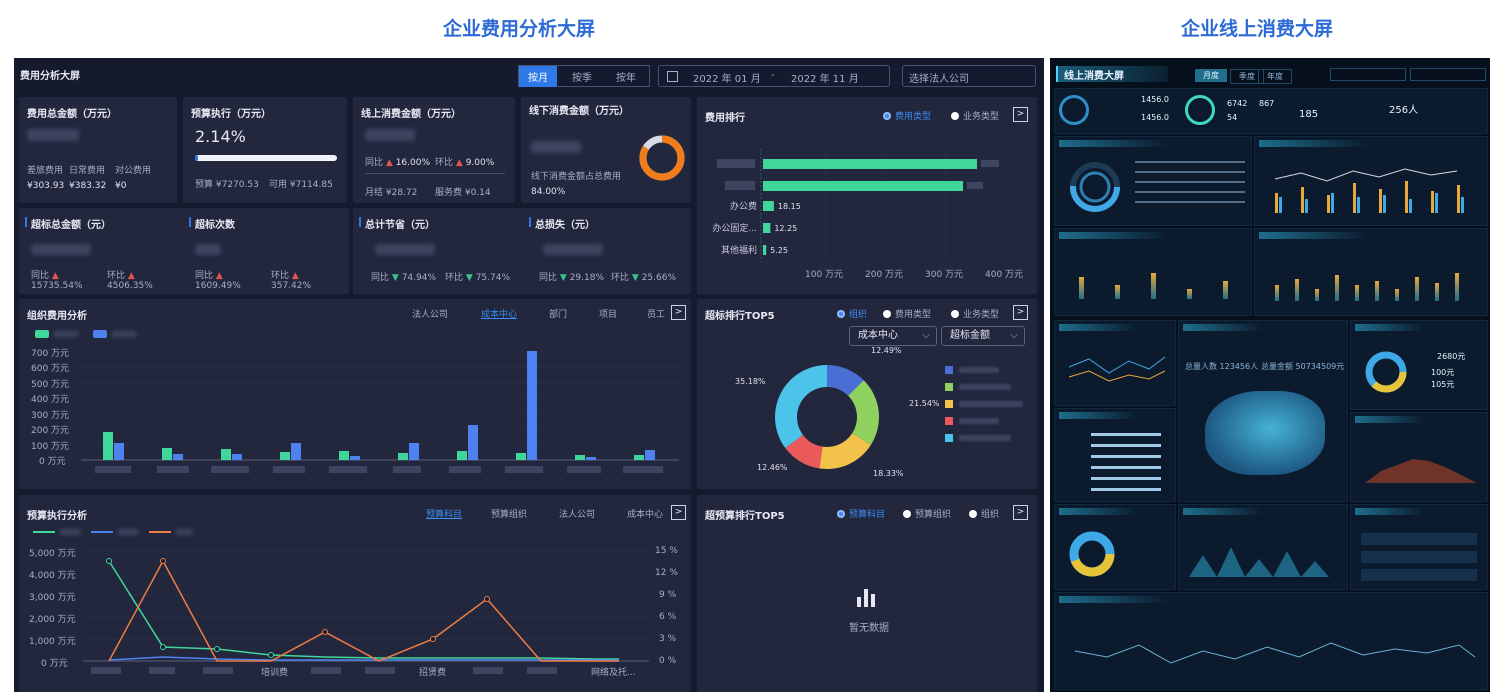 The height and width of the screenshot is (699, 1496). I want to click on online-bottom-line-panel, so click(1271, 641).